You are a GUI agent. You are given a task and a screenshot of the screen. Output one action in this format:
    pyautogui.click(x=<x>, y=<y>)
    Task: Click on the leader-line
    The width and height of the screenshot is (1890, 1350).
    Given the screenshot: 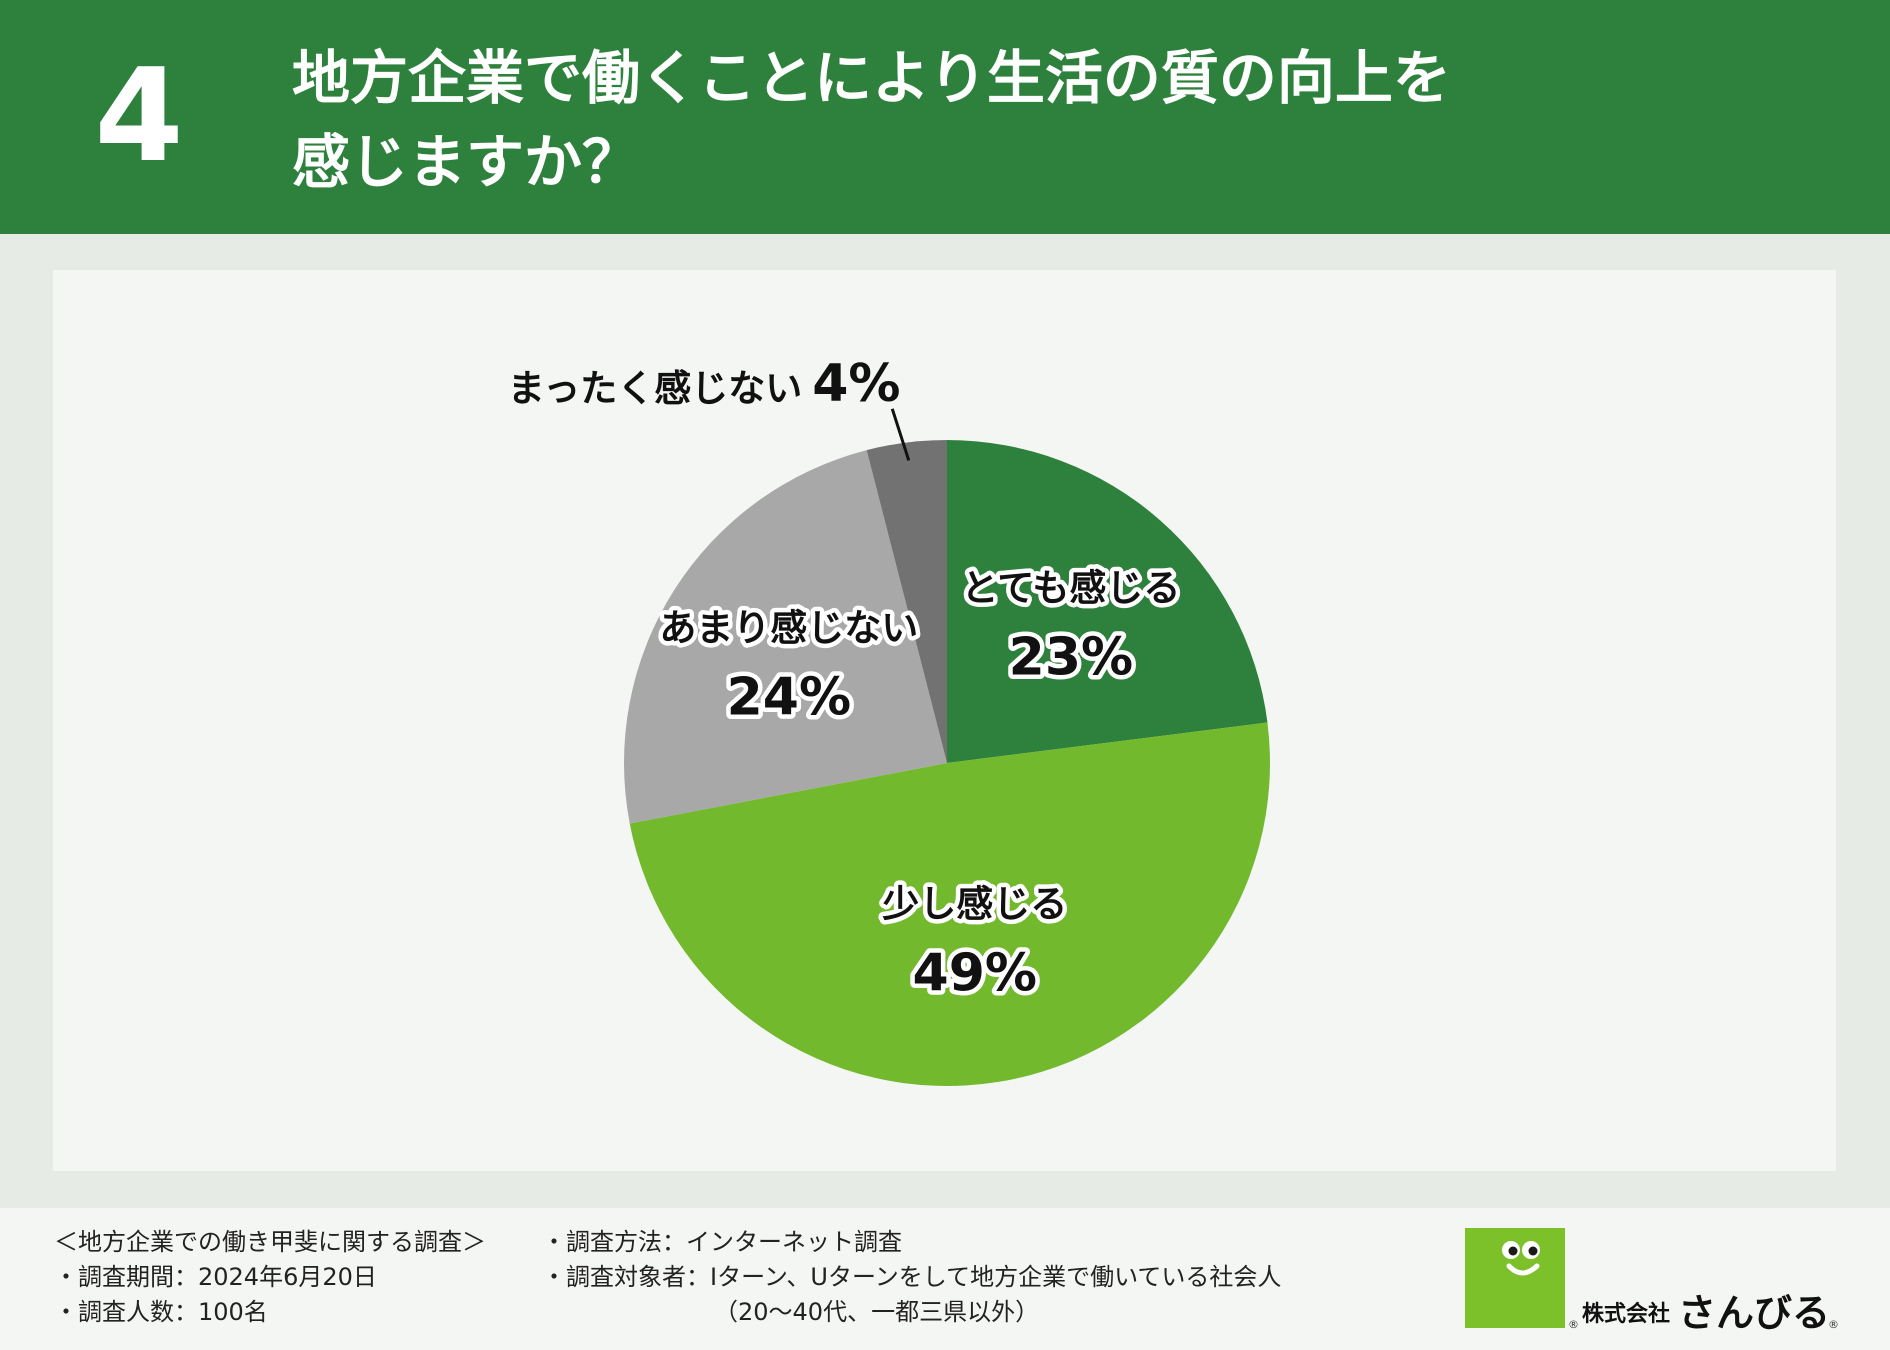 What is the action you would take?
    pyautogui.click(x=900, y=434)
    